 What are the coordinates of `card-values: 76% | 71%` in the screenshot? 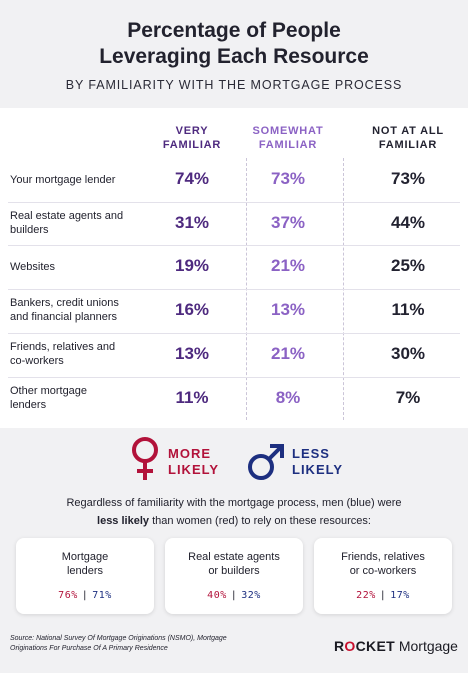 It's located at (85, 595).